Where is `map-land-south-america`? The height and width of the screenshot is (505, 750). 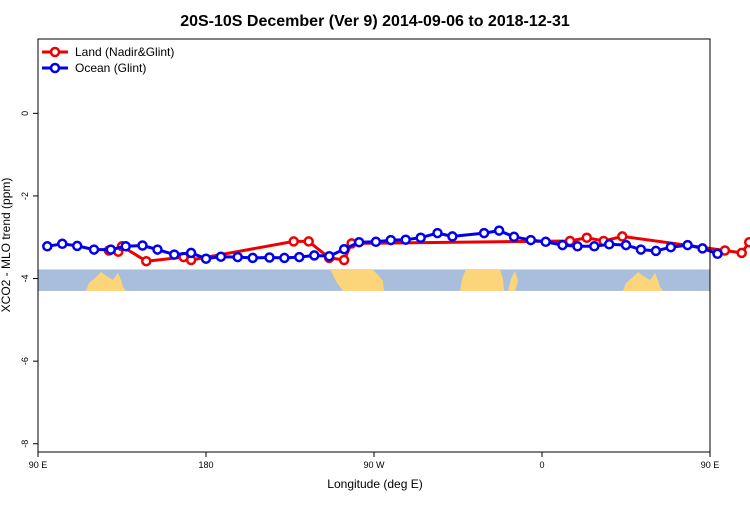
map-land-south-america is located at coordinates (357, 280).